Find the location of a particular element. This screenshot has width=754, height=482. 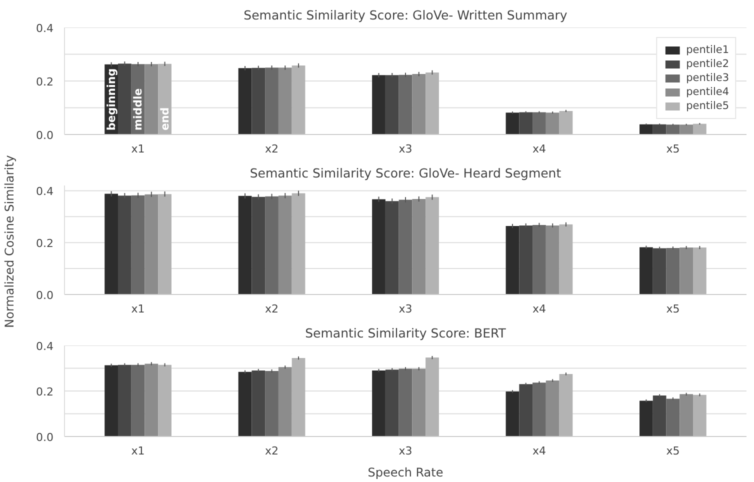

chart-title: Semantic Similarity Score: BERT is located at coordinates (405, 333).